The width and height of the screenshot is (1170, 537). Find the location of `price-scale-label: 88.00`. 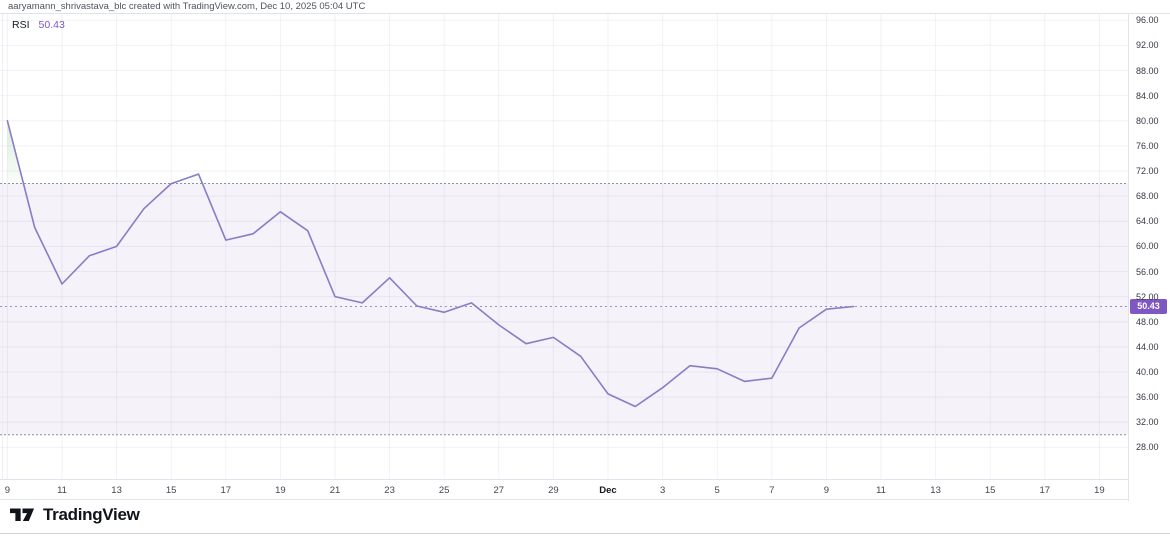

price-scale-label: 88.00 is located at coordinates (1147, 70).